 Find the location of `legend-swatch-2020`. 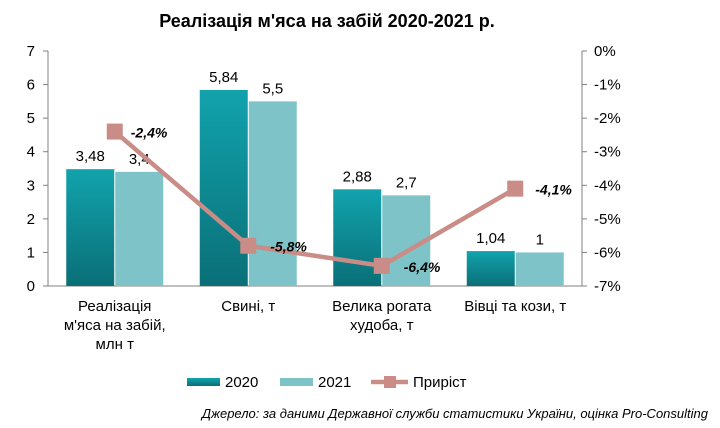

legend-swatch-2020 is located at coordinates (203, 382).